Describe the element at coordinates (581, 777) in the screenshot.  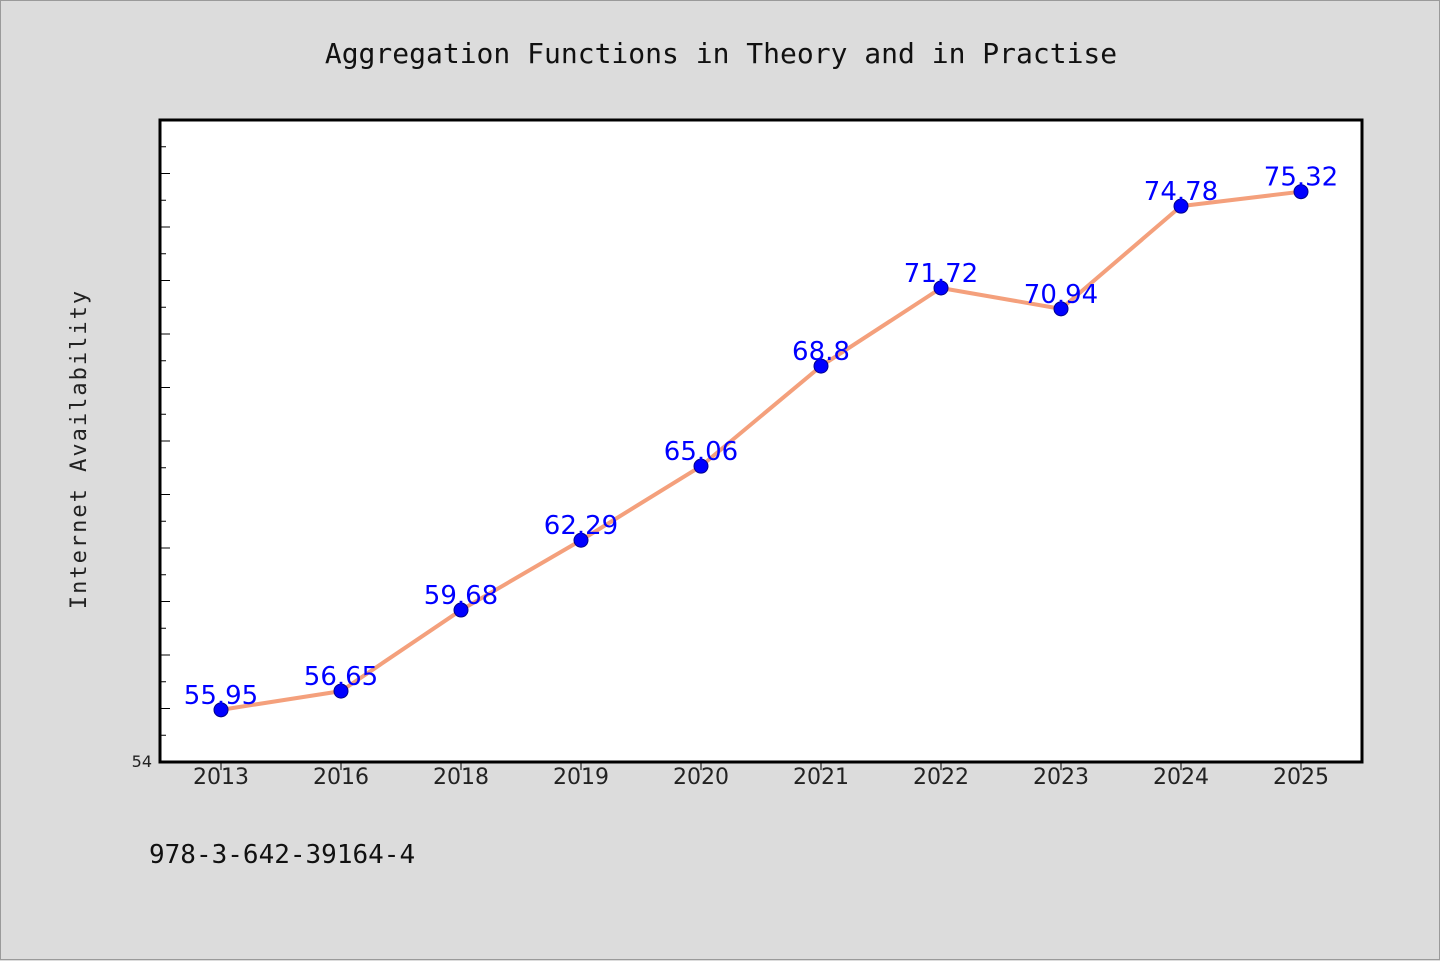
I see `x-tick-label: 2019` at that location.